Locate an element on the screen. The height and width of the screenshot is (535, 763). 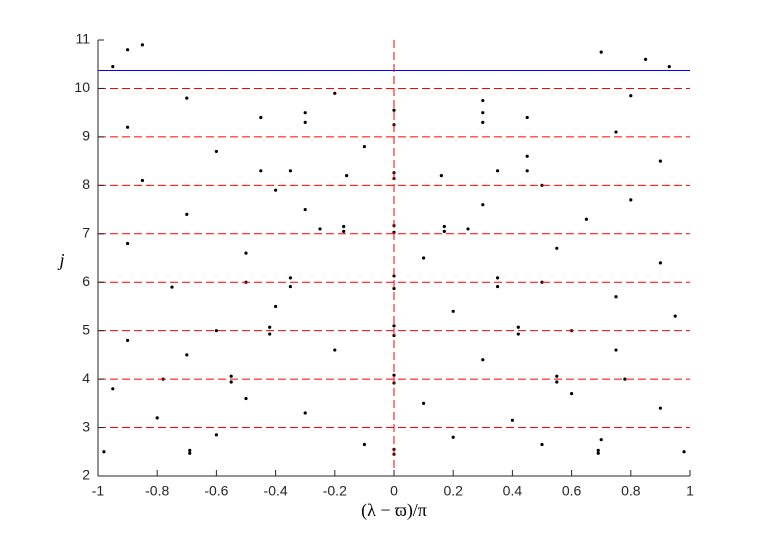
y-tick-label: 9 is located at coordinates (86, 136).